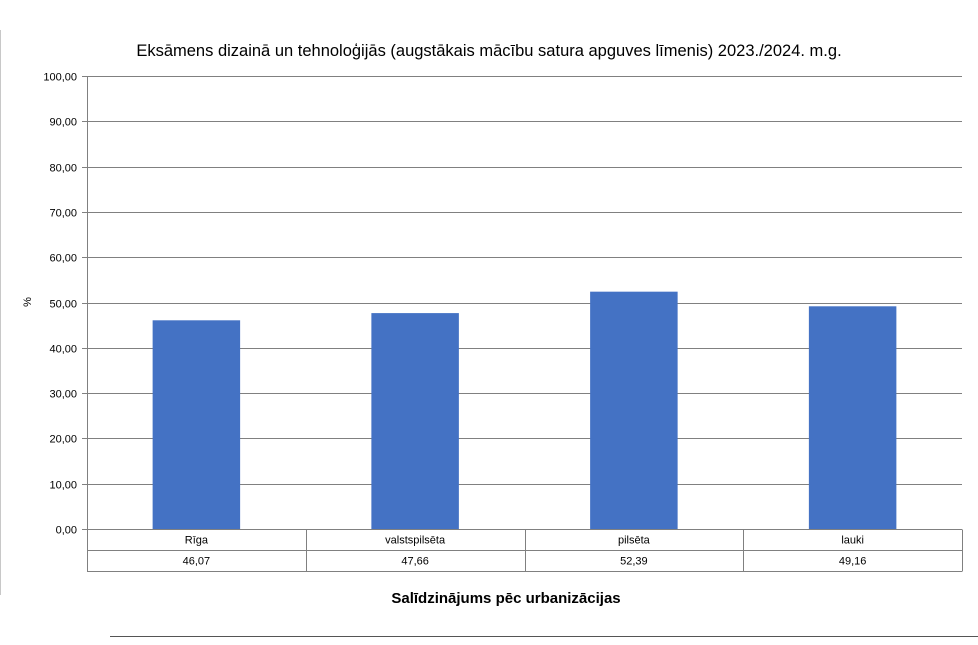 The width and height of the screenshot is (978, 645). Describe the element at coordinates (60, 78) in the screenshot. I see `y-tick-label: 100,00` at that location.